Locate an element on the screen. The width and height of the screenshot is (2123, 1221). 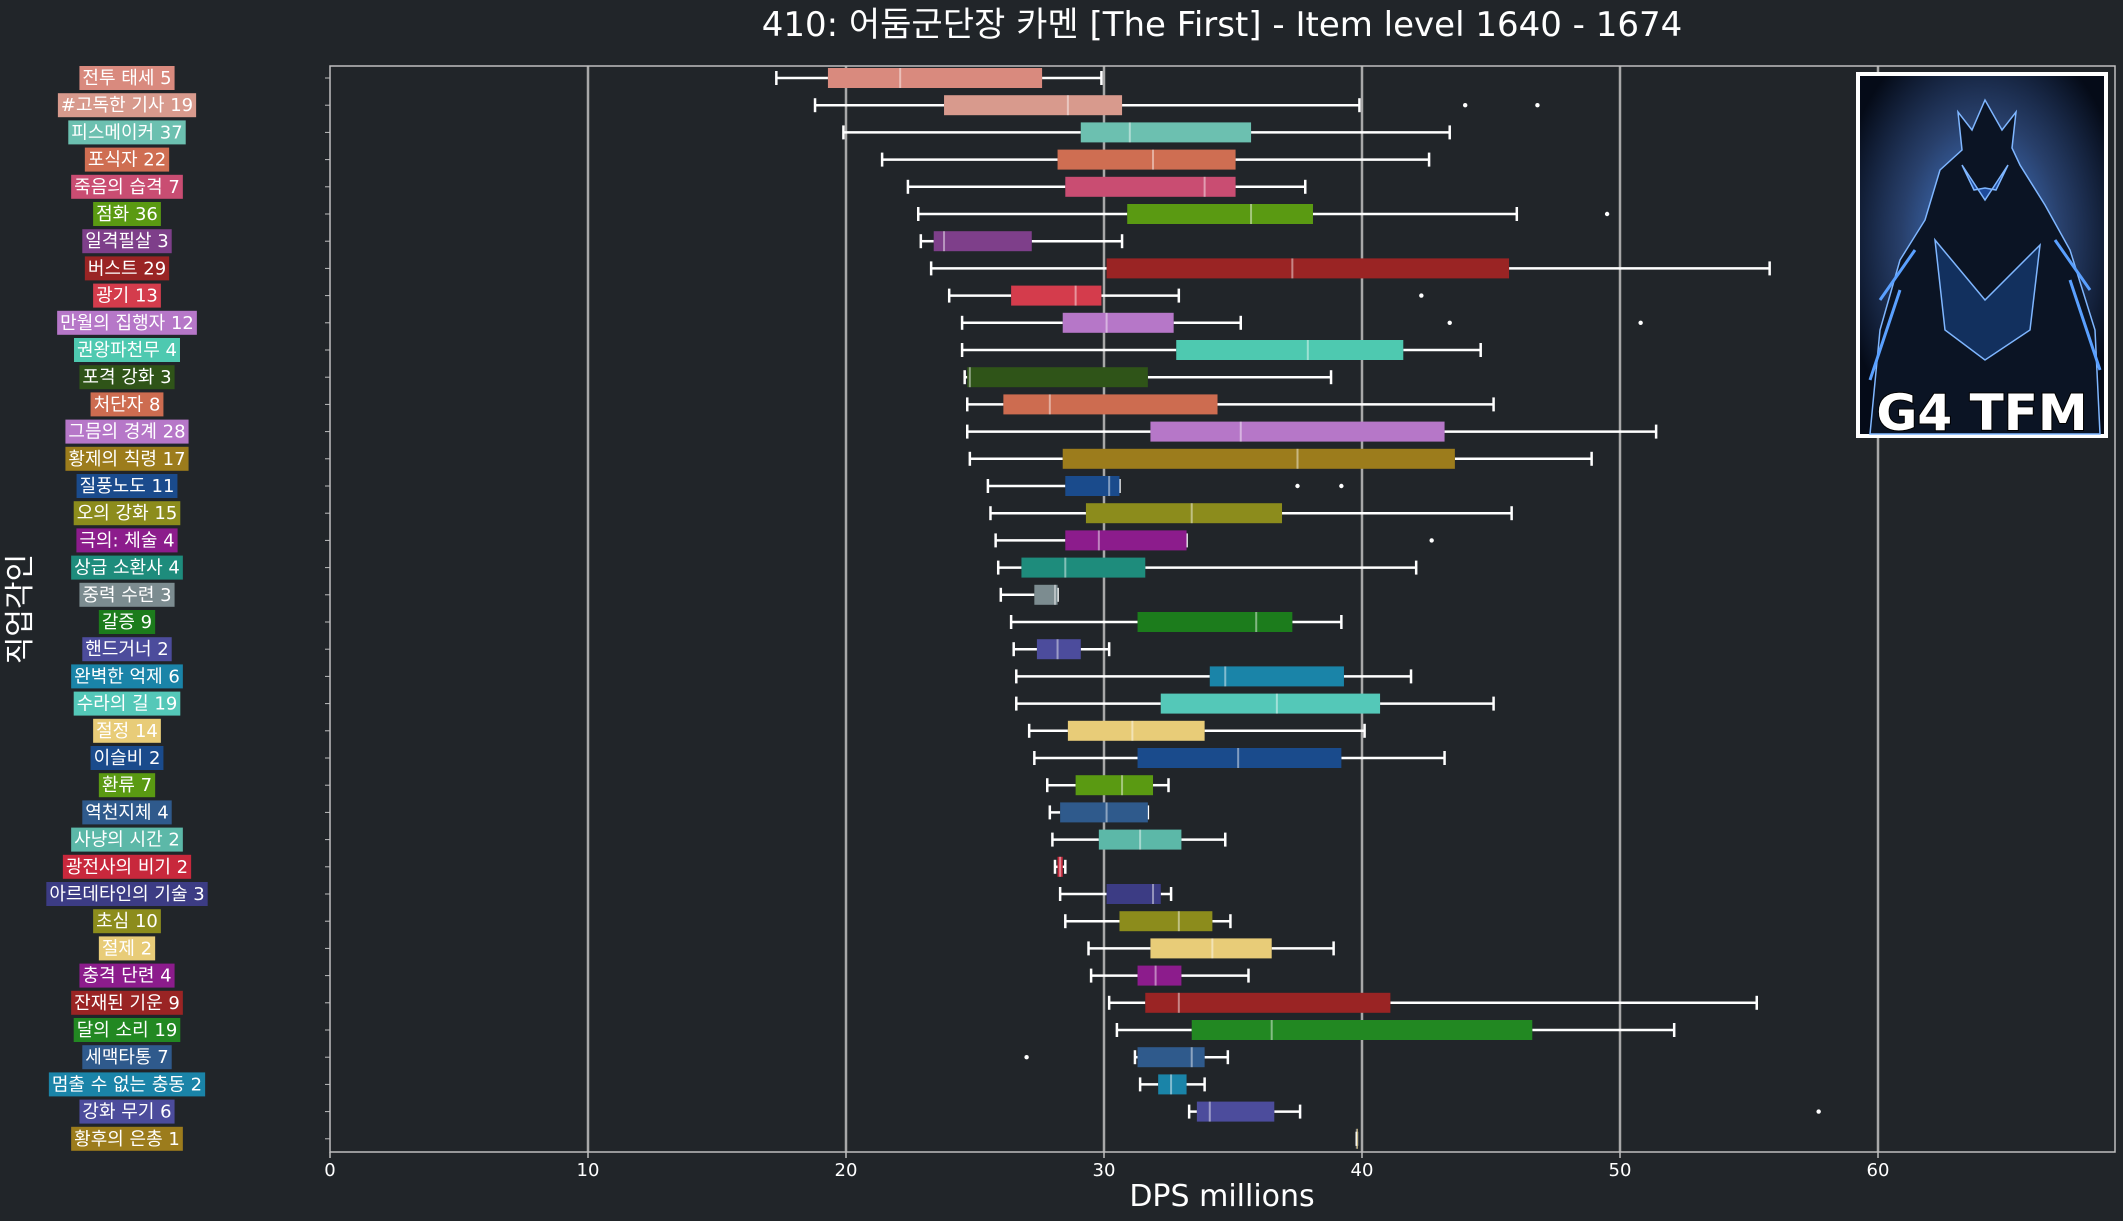
category-label-group: 만월의 집행자 12 is located at coordinates (127, 322).